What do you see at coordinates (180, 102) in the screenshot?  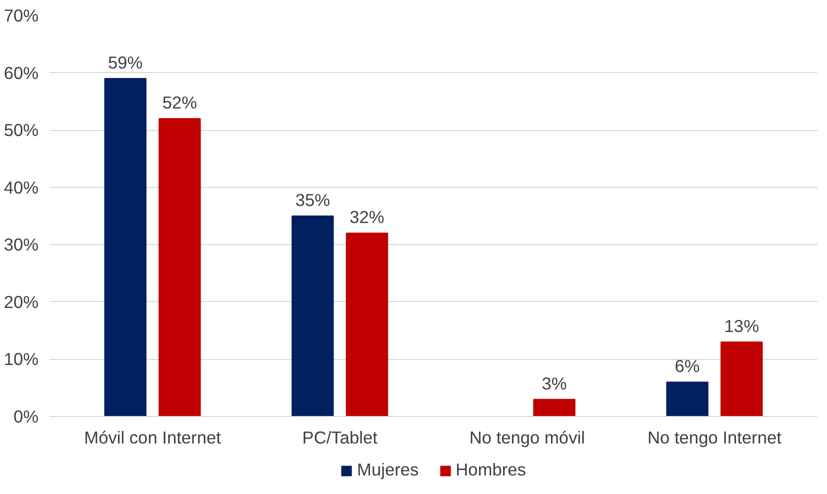 I see `data-label: 52%` at bounding box center [180, 102].